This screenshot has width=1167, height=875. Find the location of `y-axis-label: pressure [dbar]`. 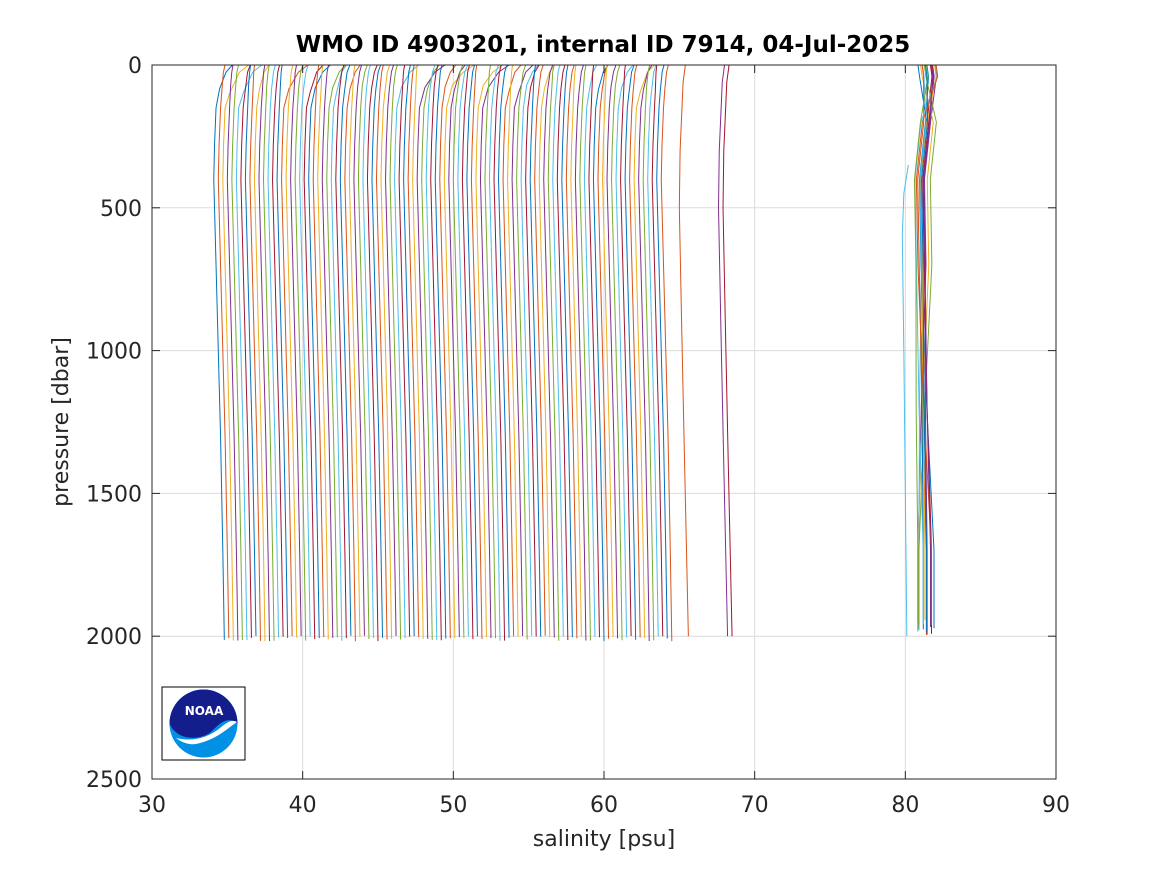

y-axis-label: pressure [dbar] is located at coordinates (61, 422).